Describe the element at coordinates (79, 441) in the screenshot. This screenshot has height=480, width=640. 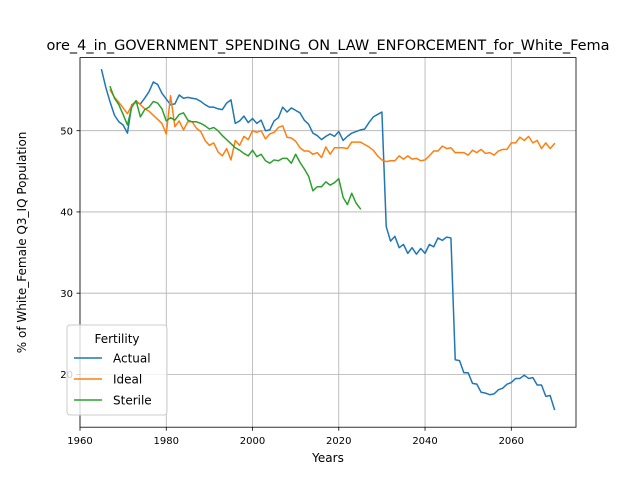
I see `x-tick-label: 1960` at that location.